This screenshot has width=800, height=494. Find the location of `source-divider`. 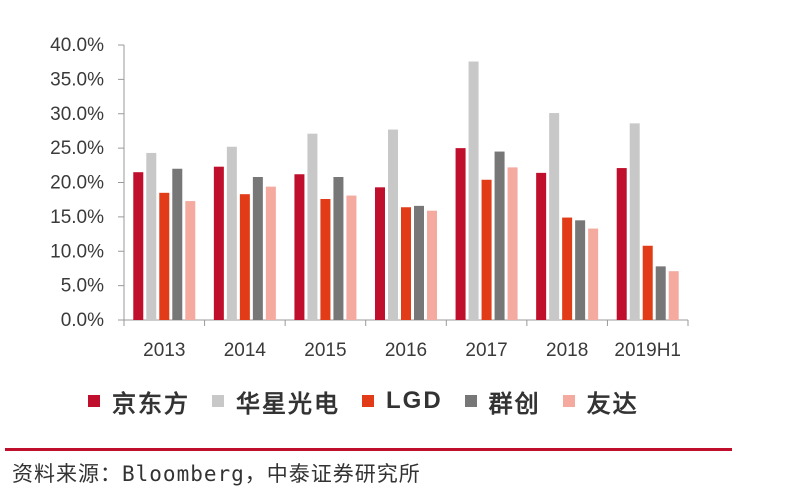

source-divider is located at coordinates (368, 449).